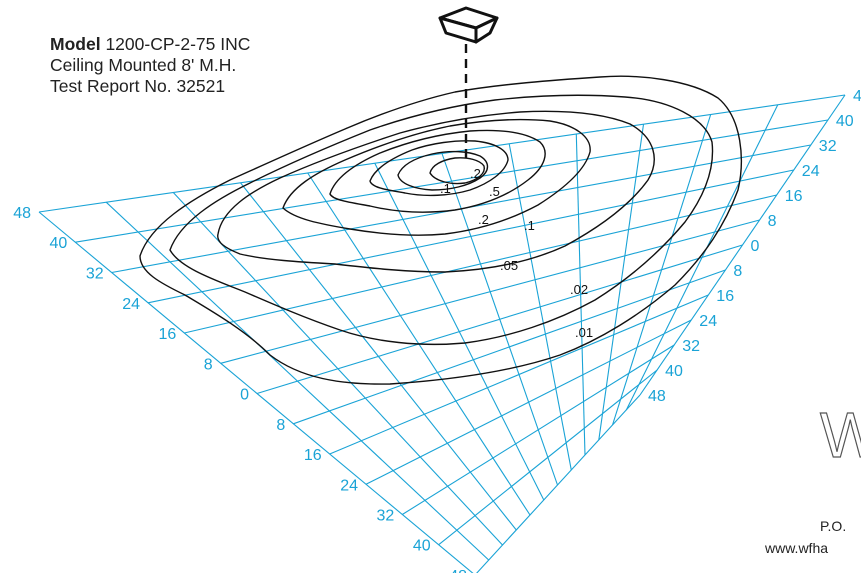 The height and width of the screenshot is (573, 861). I want to click on test-report-line: Test Report No. 32521, so click(138, 86).